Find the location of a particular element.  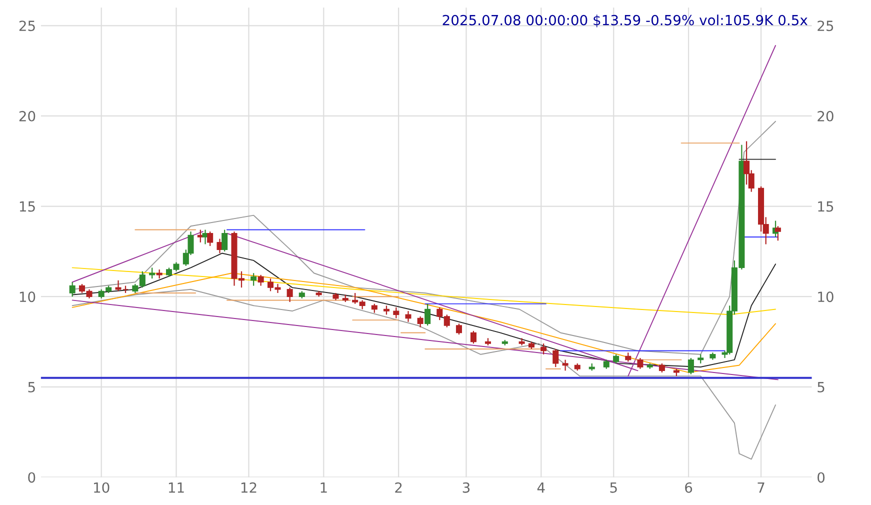

x-tick-label: 4 is located at coordinates (541, 487).